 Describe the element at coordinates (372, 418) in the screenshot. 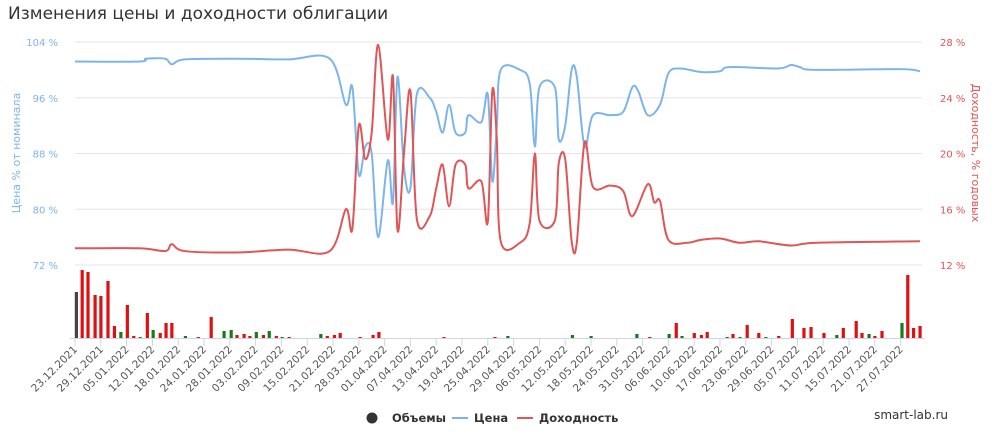

I see `legend-volume-marker` at that location.